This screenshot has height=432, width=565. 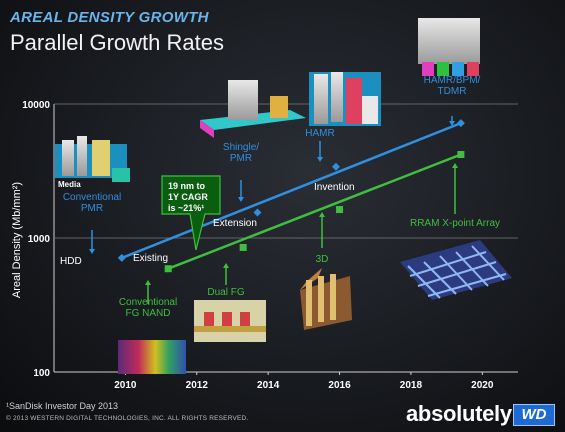 What do you see at coordinates (39, 239) in the screenshot?
I see `y-tick-label: 1000` at bounding box center [39, 239].